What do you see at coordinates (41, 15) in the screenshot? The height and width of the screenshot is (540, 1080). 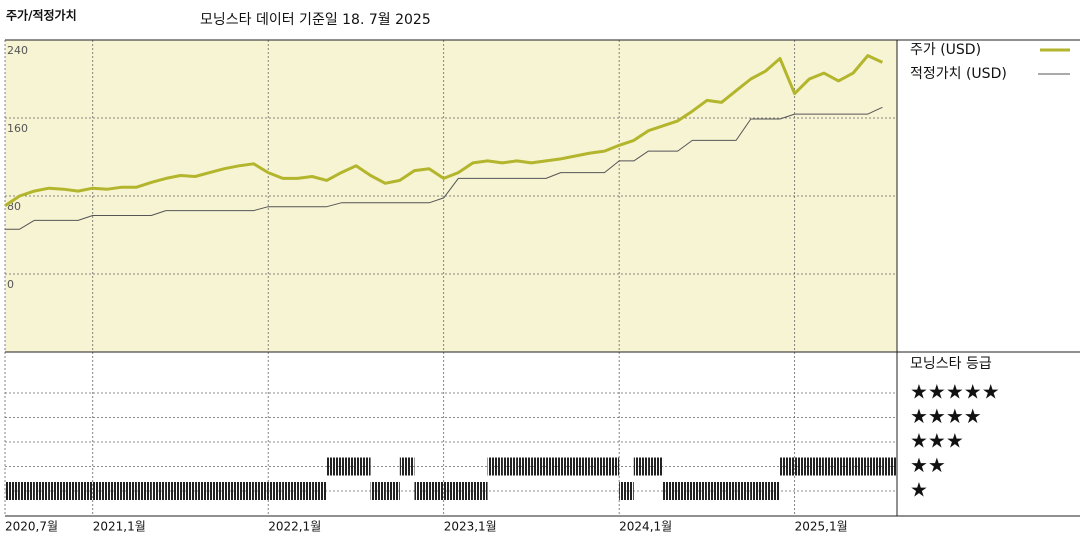 I see `chart-title: 주가/적정가치` at bounding box center [41, 15].